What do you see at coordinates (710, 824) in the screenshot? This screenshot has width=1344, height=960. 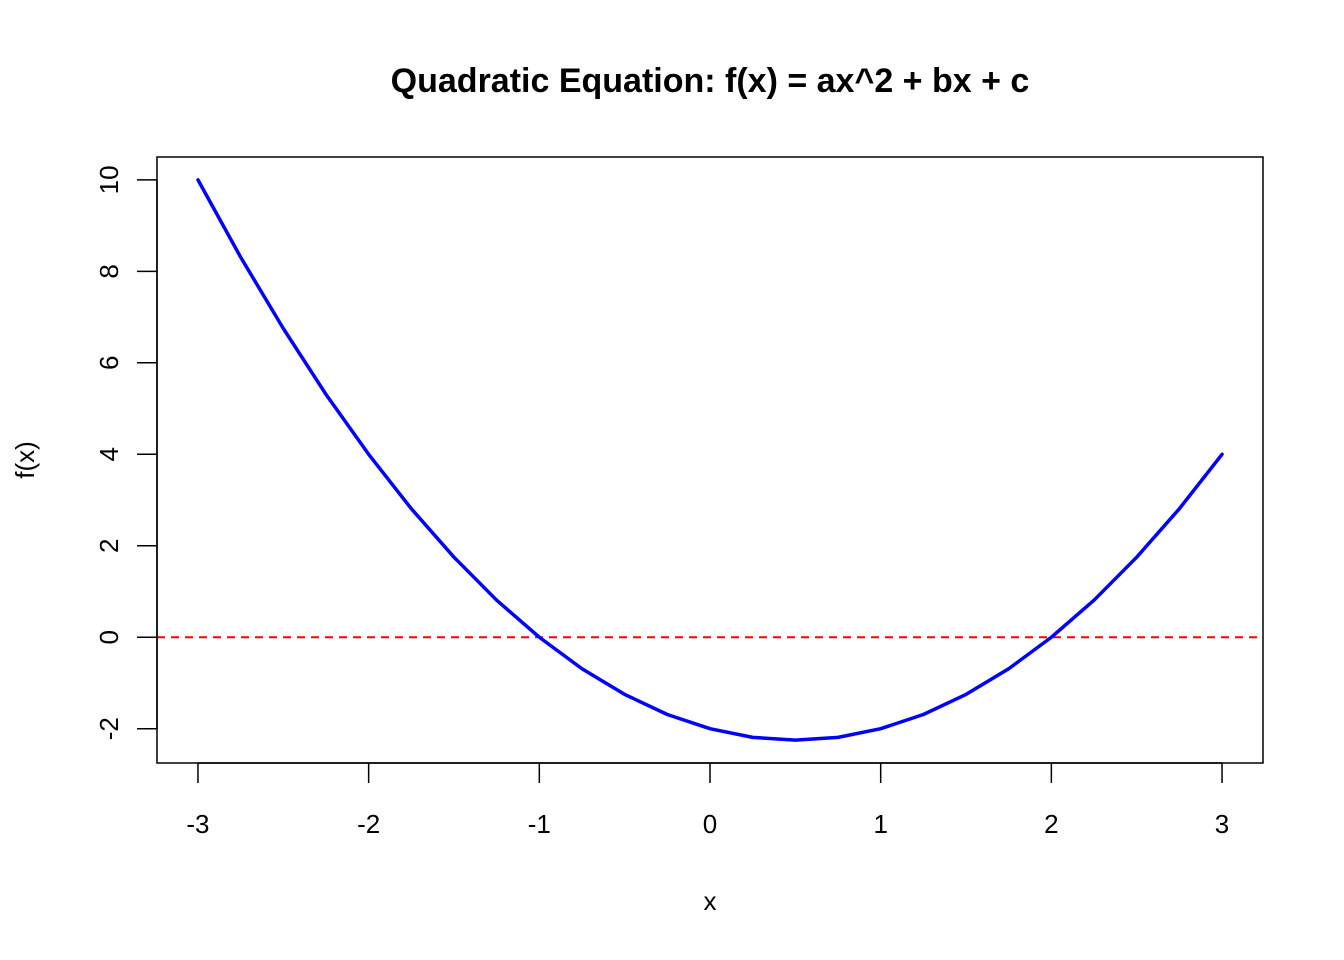 I see `x-tick-label: 0` at bounding box center [710, 824].